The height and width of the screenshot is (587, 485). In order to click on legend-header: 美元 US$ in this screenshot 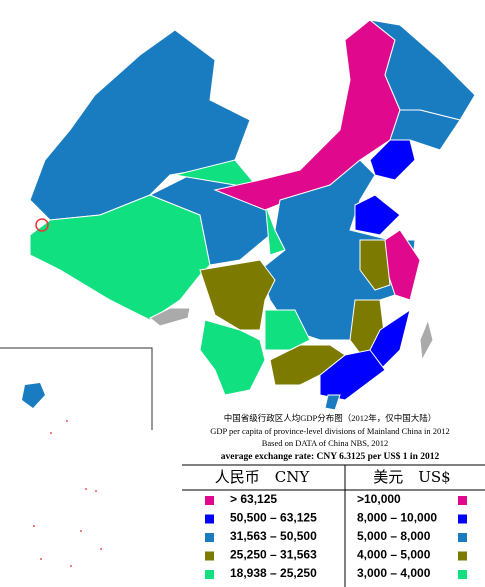, I will do `click(411, 477)`.